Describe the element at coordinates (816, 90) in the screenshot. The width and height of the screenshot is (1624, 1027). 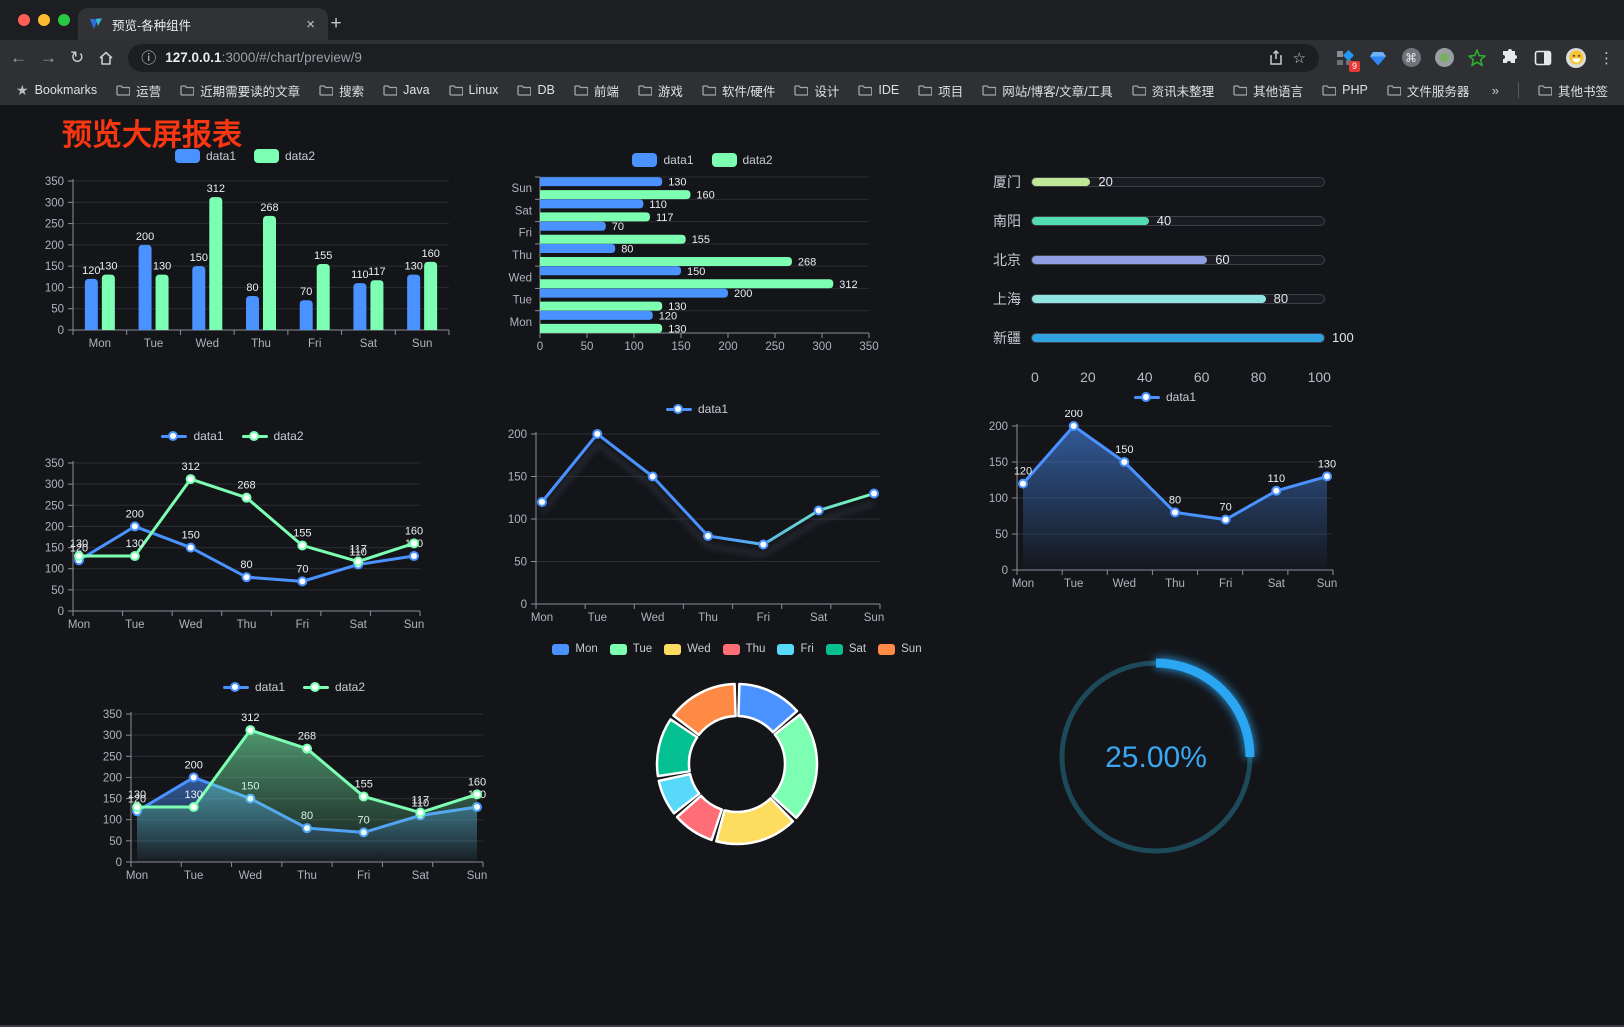
I see `bookmark-folder-item: 设计` at that location.